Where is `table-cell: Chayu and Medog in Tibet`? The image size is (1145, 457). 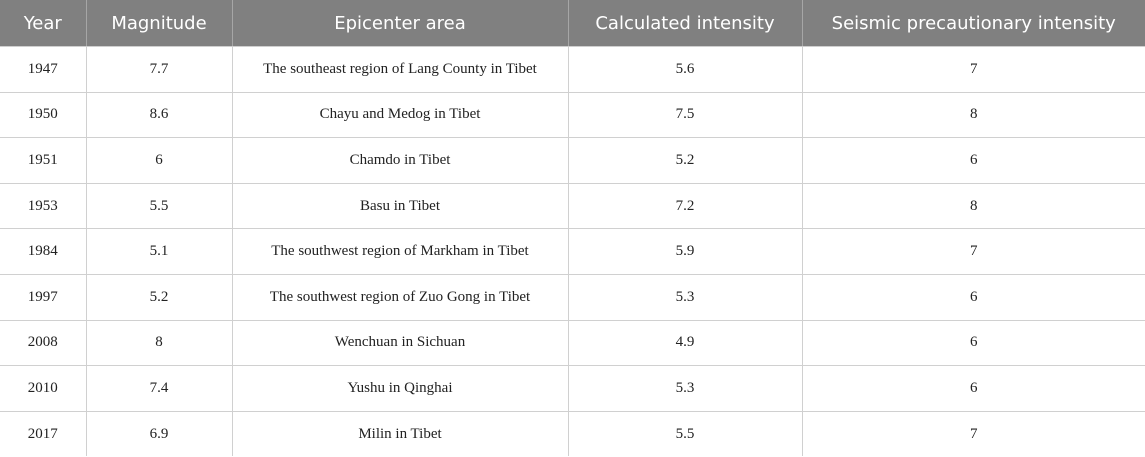 table-cell: Chayu and Medog in Tibet is located at coordinates (400, 115).